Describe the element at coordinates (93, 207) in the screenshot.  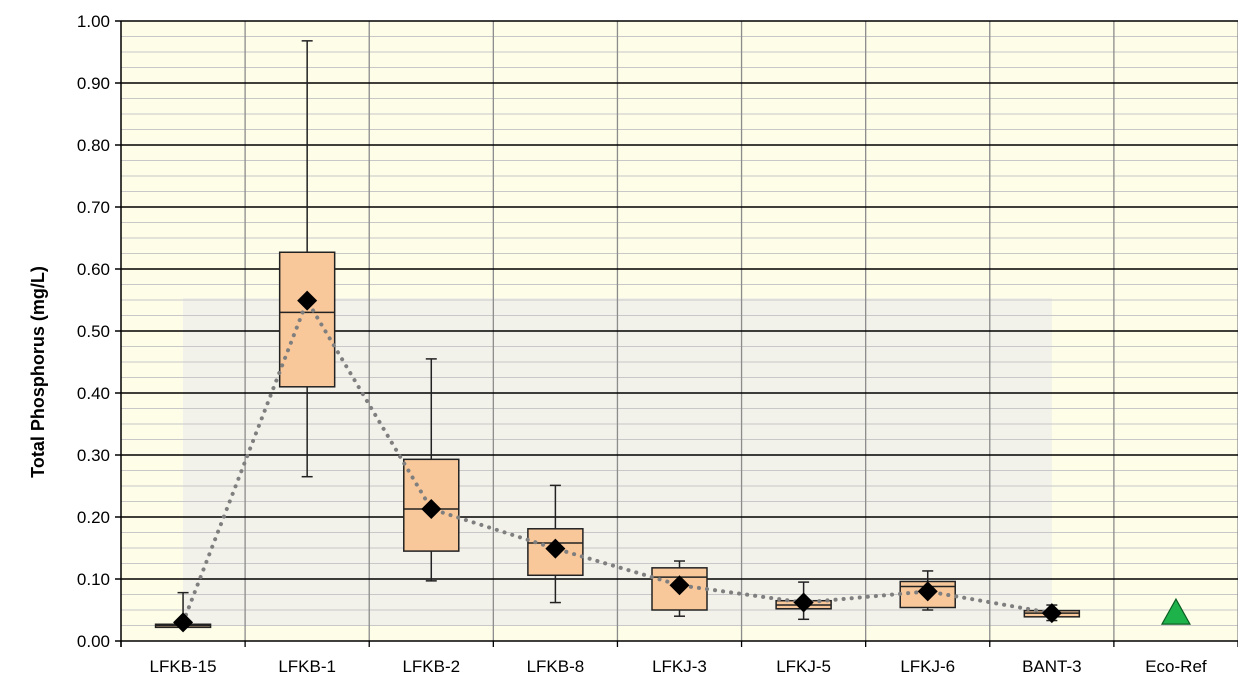
I see `y-tick-label: 0.70` at that location.